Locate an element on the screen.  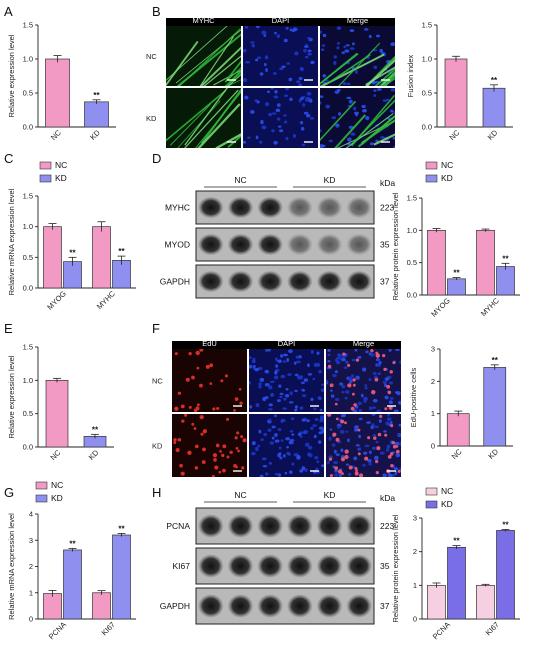
western-blot-h: NC KD kDa PCNA 223 KI67 35 GAPDH 37 is located at coordinates (277, 557).